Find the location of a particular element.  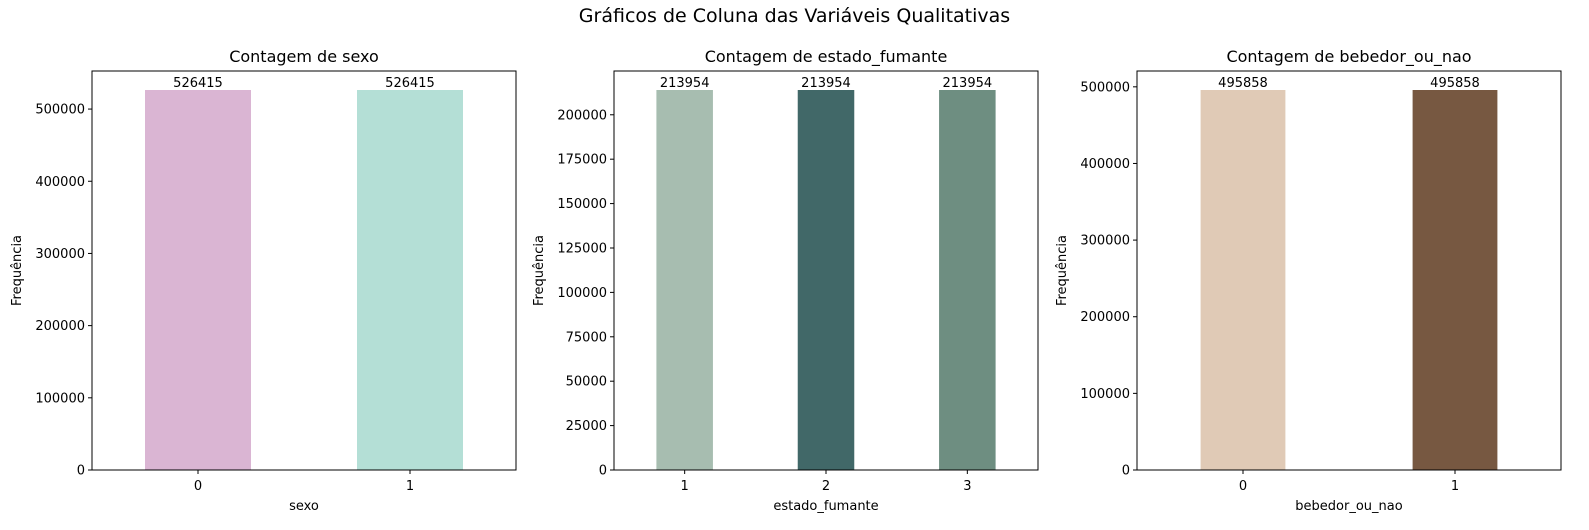

y-tick-label: 125000 is located at coordinates (582, 248).